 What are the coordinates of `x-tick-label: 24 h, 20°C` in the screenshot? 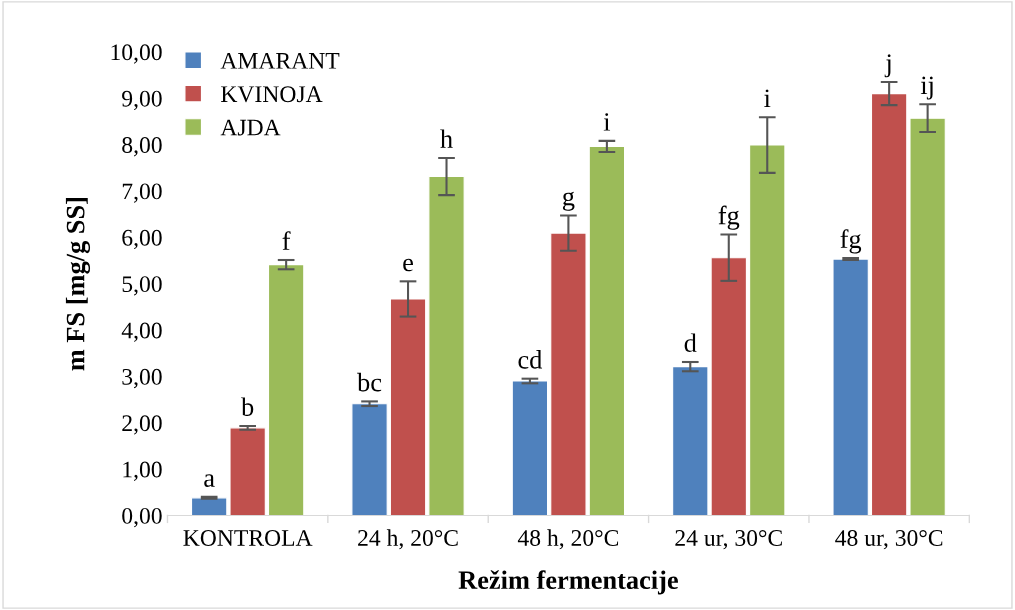 It's located at (408, 539).